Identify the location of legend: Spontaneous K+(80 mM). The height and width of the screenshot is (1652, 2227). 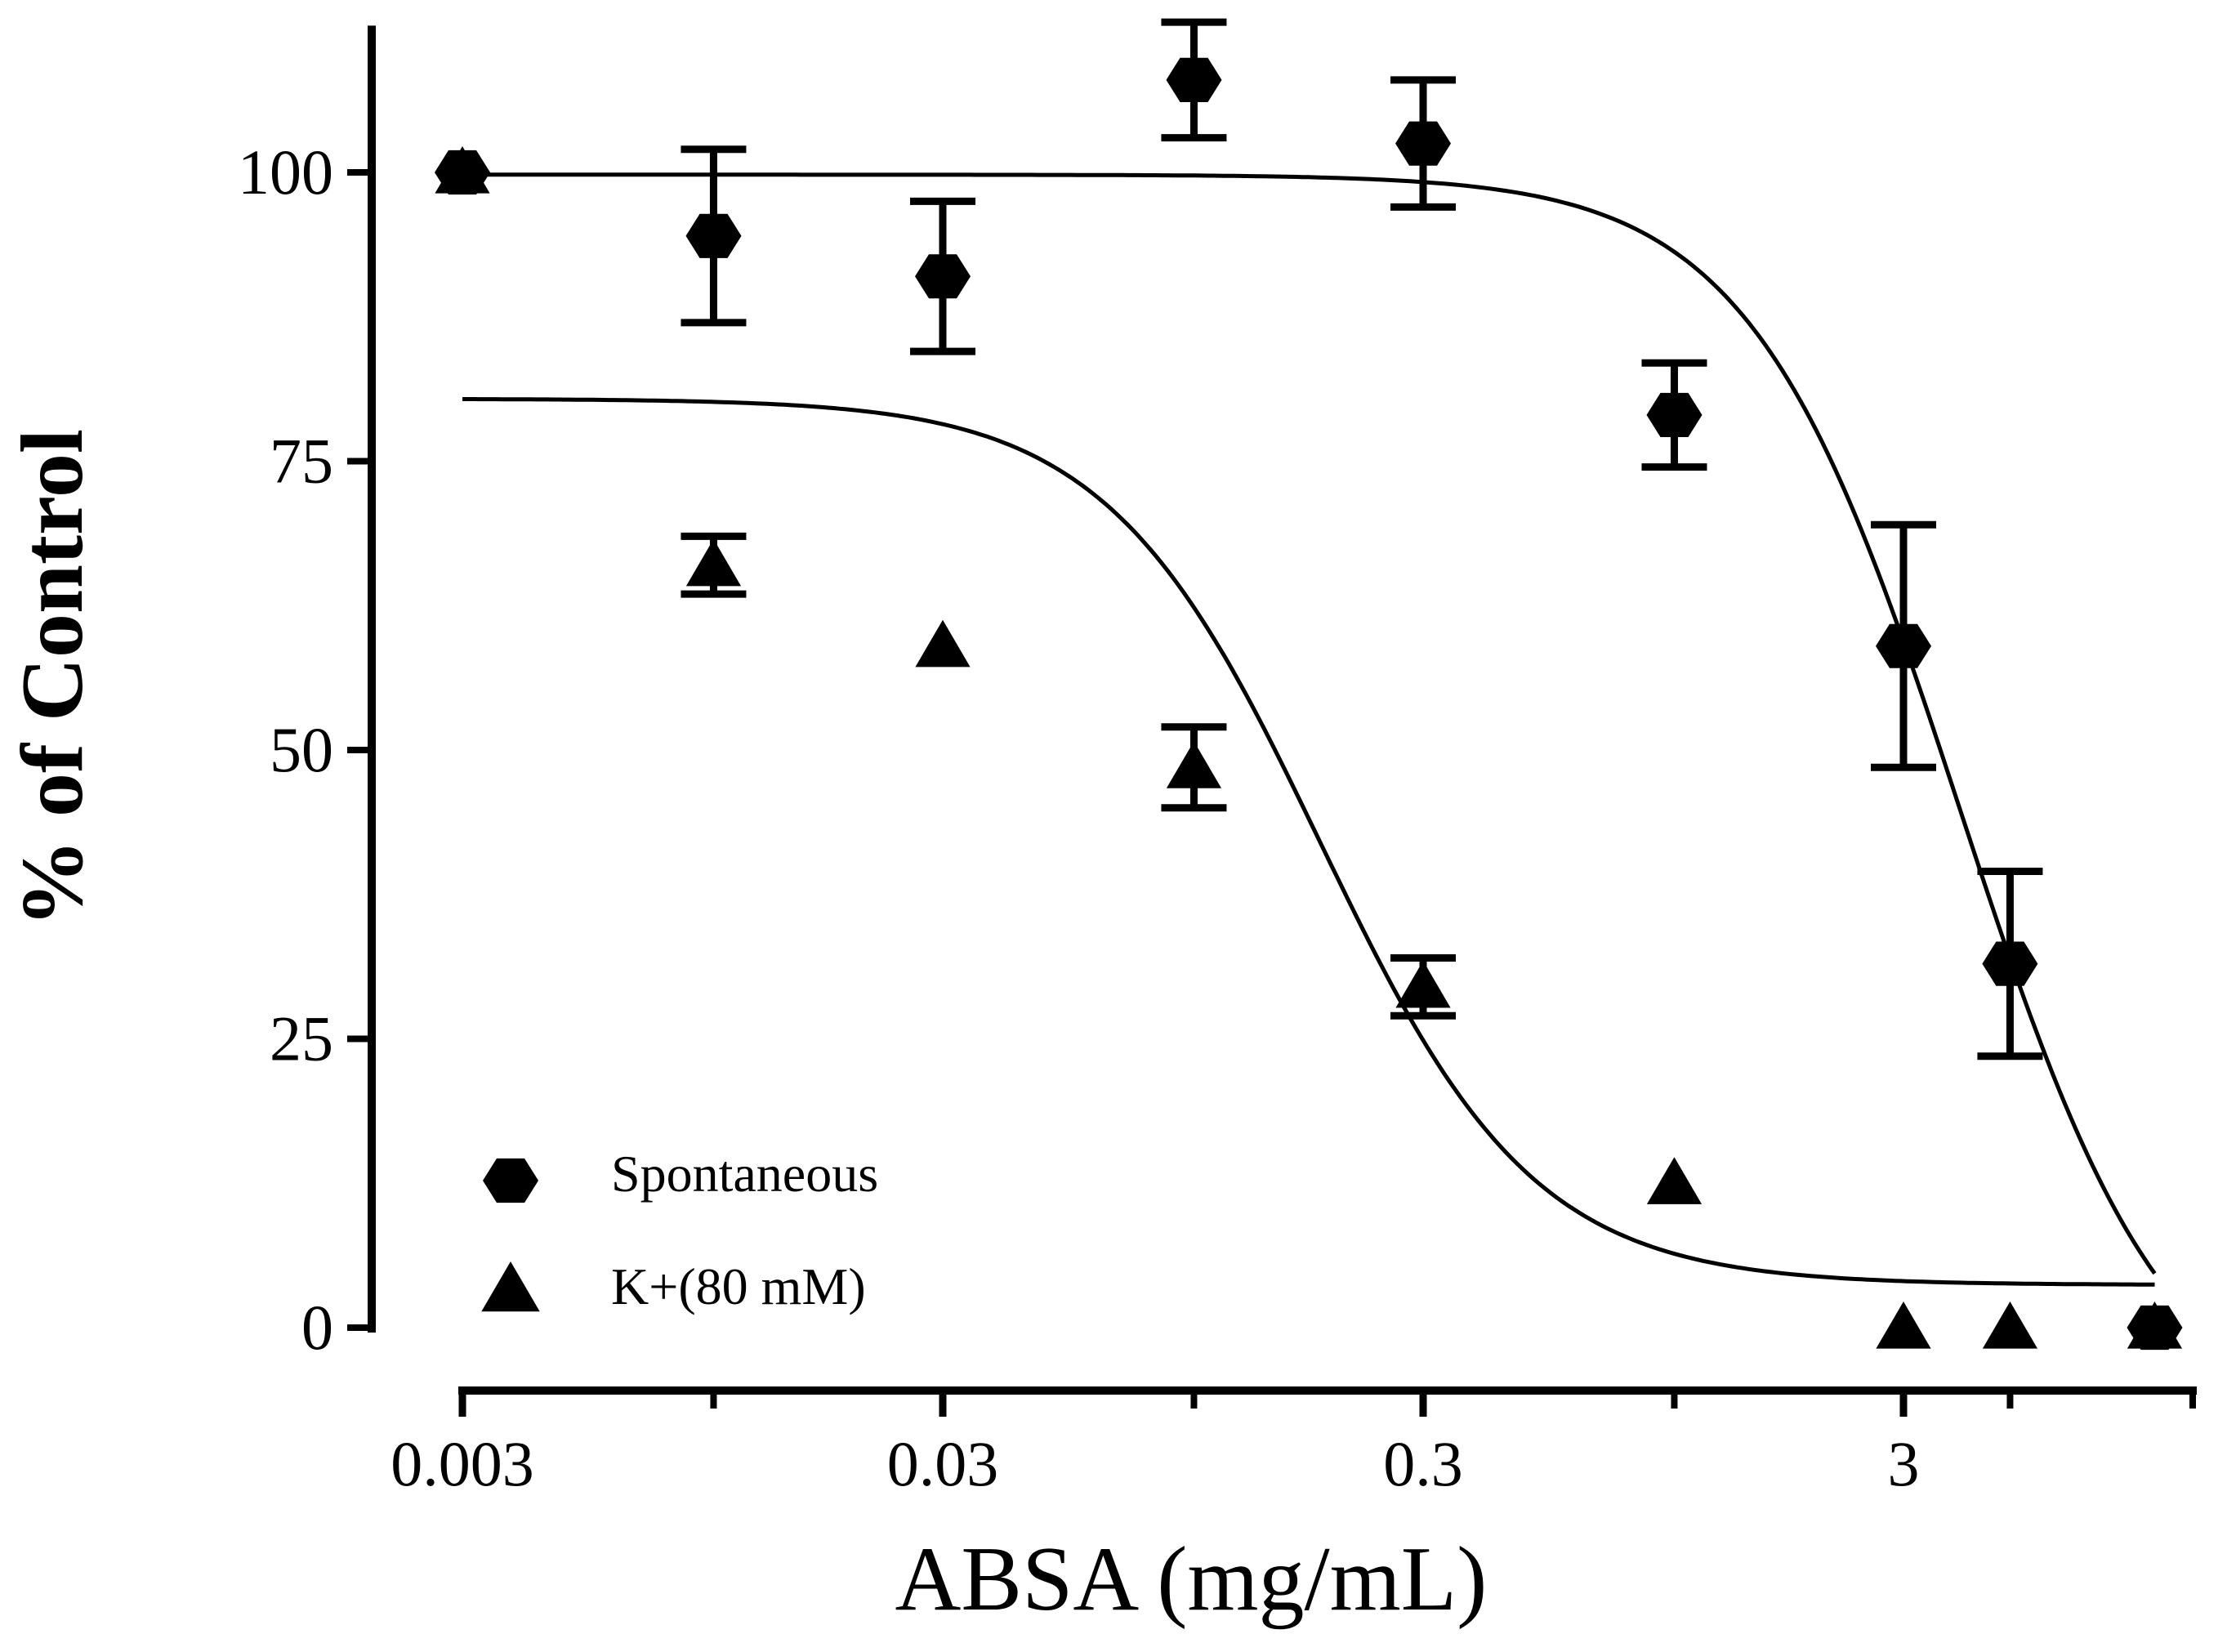
(679, 1230).